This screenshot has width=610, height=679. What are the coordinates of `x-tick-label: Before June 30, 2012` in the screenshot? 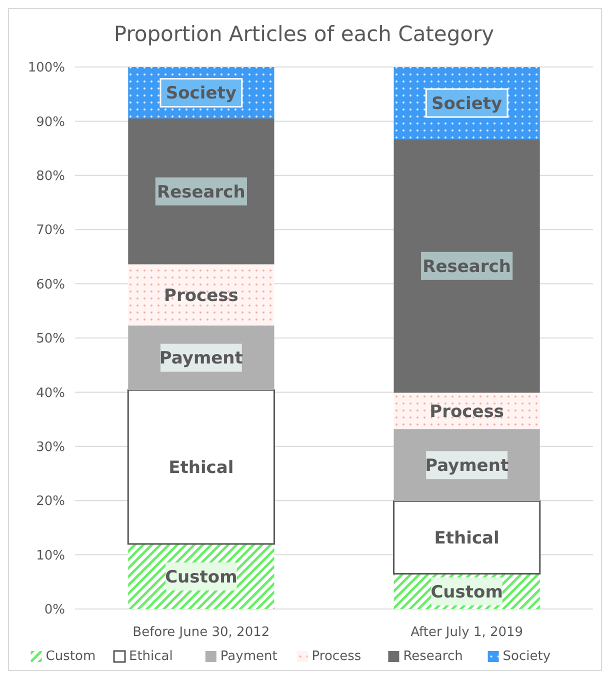 It's located at (201, 632).